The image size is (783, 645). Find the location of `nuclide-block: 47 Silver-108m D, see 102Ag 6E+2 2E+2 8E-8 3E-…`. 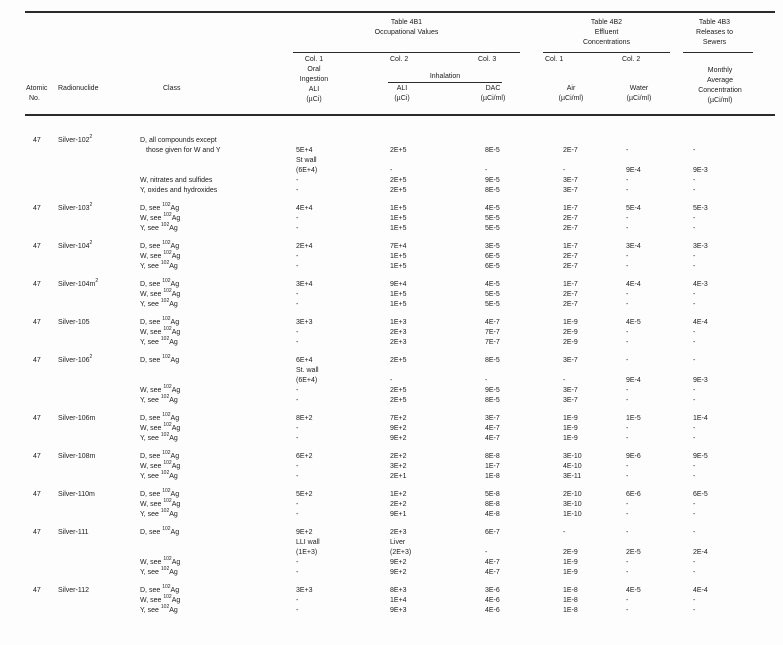

nuclide-block: 47 Silver-108m D, see 102Ag 6E+2 2E+2 8E-8 3E-… is located at coordinates (400, 466).